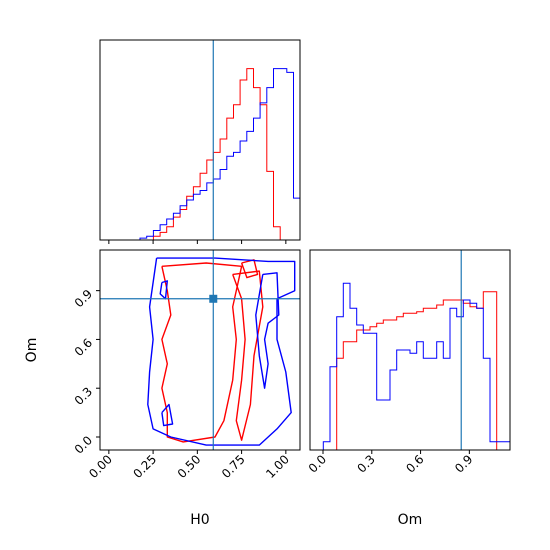 This screenshot has height=550, width=550. Describe the element at coordinates (199, 520) in the screenshot. I see `contour-x-axis-label: H0` at that location.